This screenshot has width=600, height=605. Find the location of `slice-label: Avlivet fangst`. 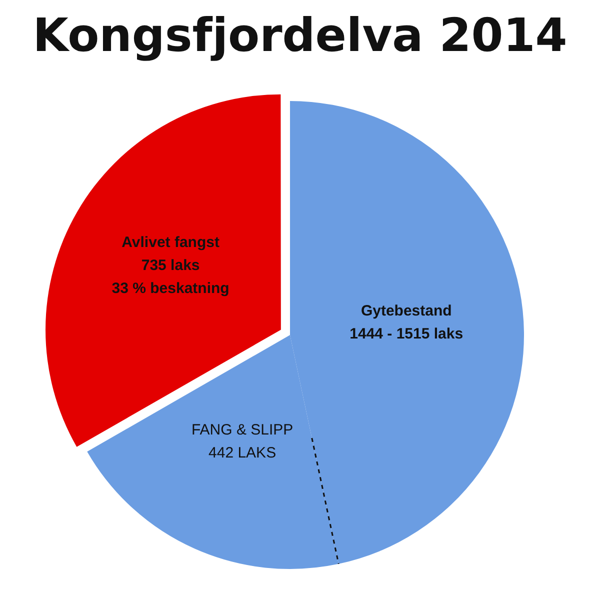

slice-label: Avlivet fangst is located at coordinates (171, 243).